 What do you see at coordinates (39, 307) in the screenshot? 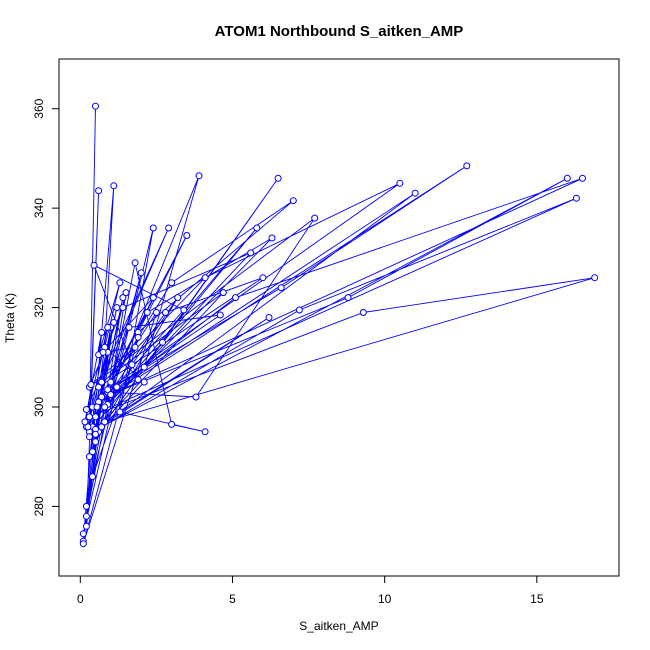
I see `y-tick-label: 320` at bounding box center [39, 307].